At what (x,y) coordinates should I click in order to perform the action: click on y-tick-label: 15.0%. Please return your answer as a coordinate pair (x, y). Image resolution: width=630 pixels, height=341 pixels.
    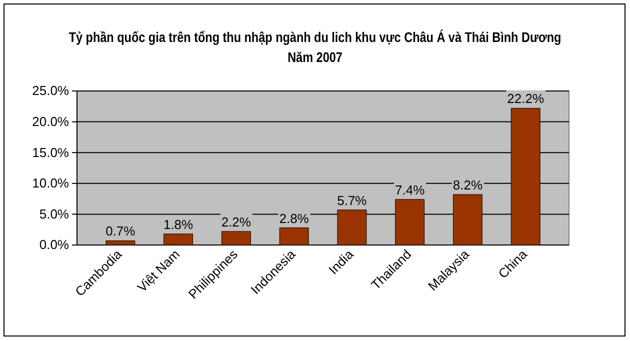
    Looking at the image, I should click on (51, 152).